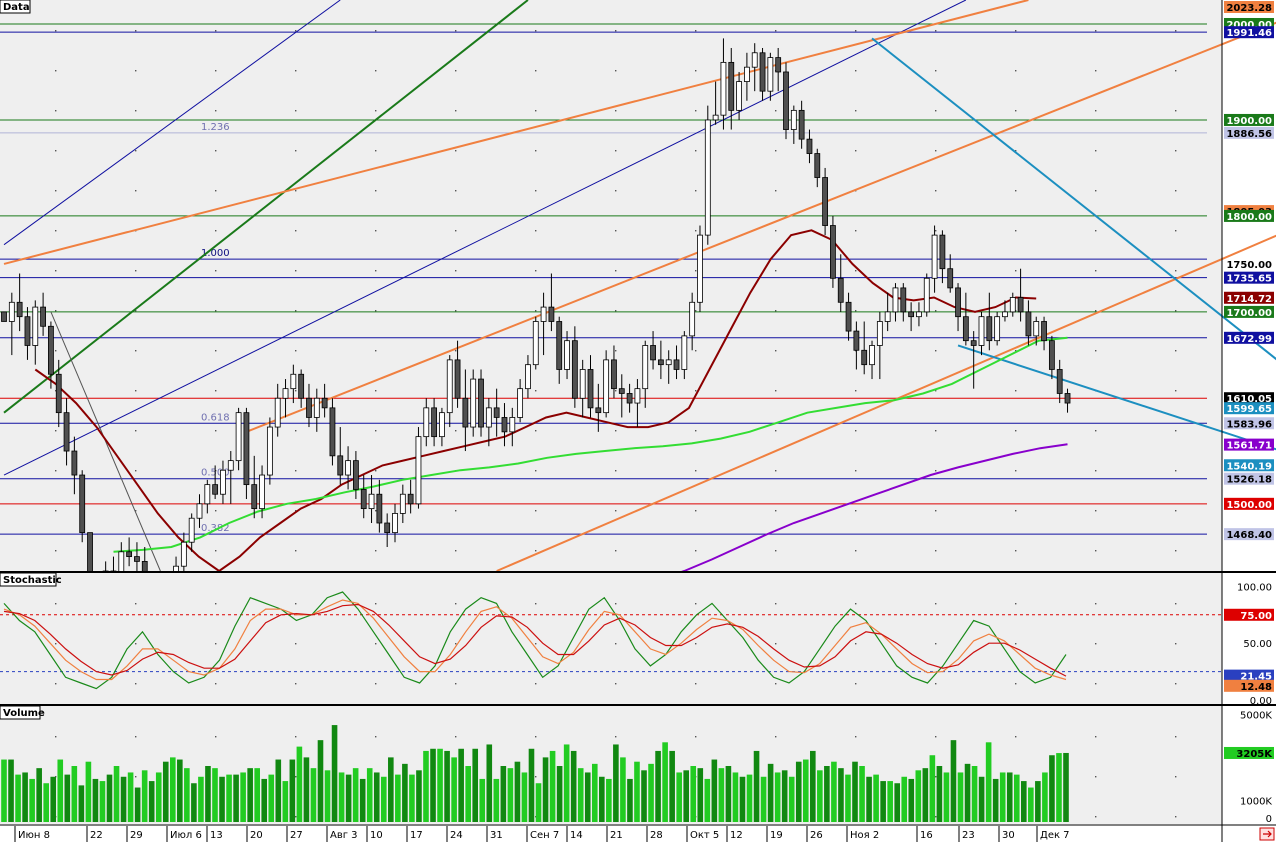 This screenshot has width=1276, height=842. What do you see at coordinates (456, 835) in the screenshot?
I see `time-label: 24` at bounding box center [456, 835].